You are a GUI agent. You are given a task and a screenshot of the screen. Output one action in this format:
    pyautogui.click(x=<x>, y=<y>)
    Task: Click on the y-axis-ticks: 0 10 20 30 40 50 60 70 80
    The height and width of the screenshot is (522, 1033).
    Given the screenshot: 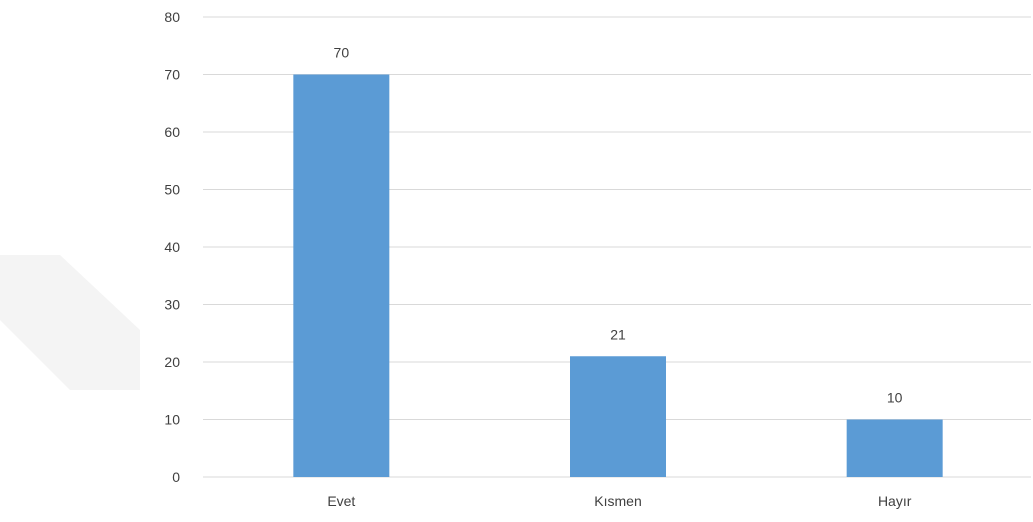 What is the action you would take?
    pyautogui.click(x=172, y=247)
    